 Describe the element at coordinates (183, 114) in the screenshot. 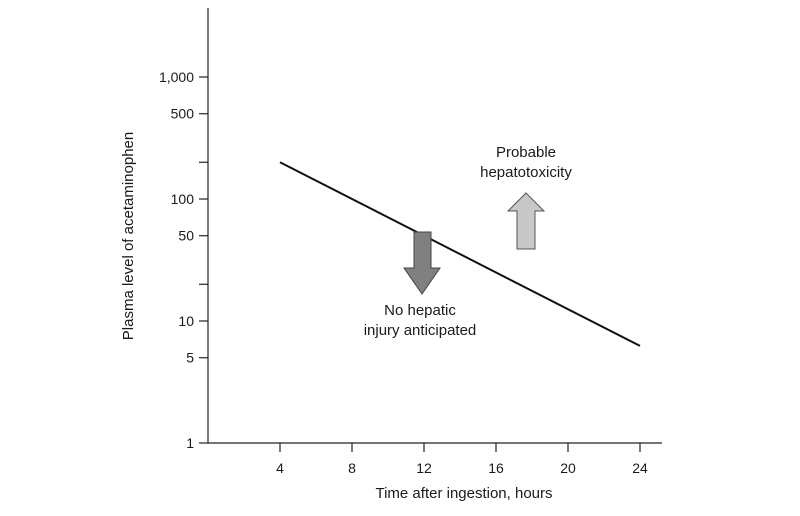

I see `y-tick-label: 500` at that location.